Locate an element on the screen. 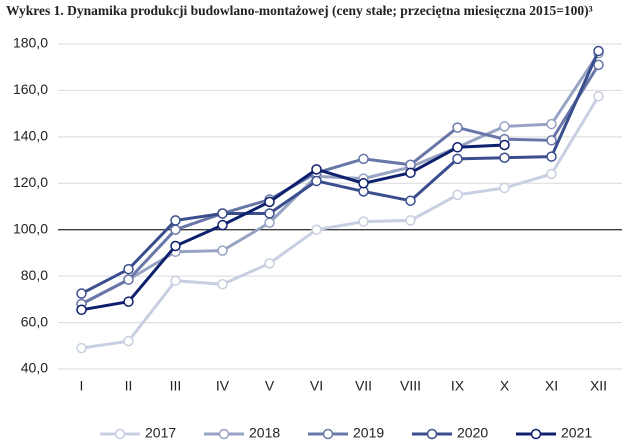 This screenshot has height=447, width=633. legend-label: 2017 is located at coordinates (160, 433).